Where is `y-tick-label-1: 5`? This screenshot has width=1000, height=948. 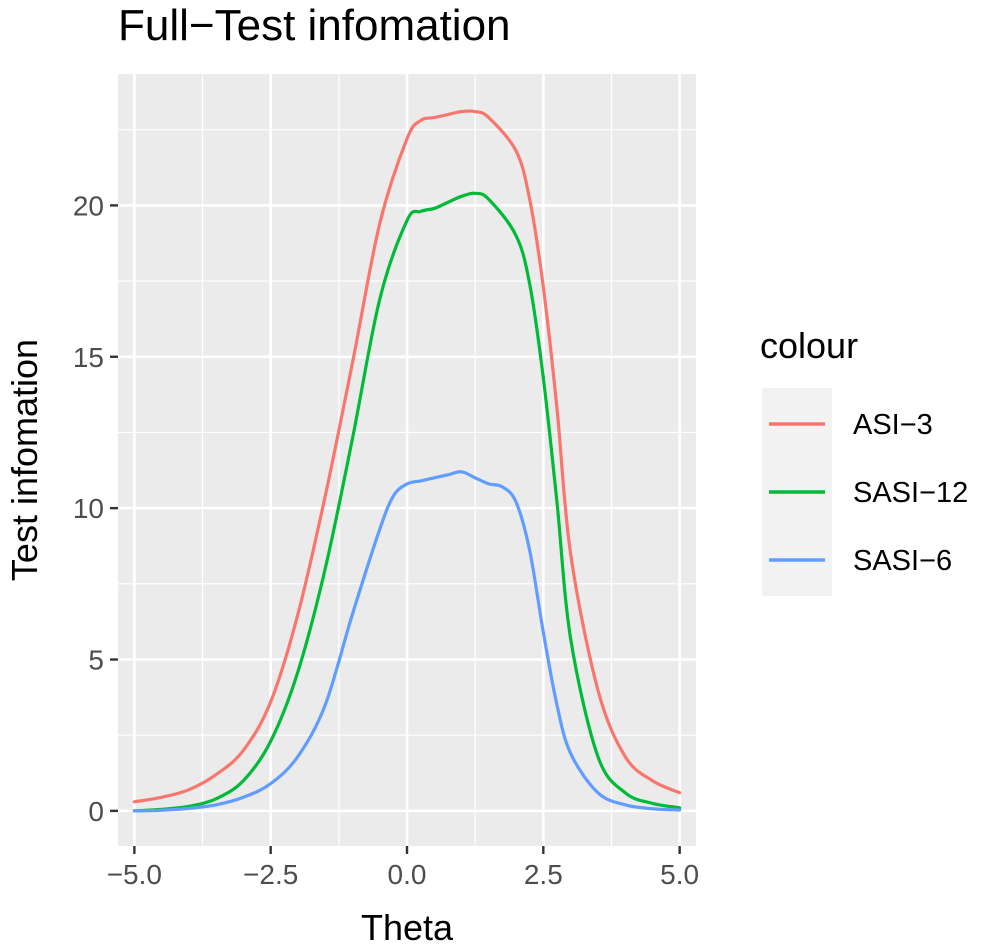
y-tick-label-1: 5 is located at coordinates (96, 660).